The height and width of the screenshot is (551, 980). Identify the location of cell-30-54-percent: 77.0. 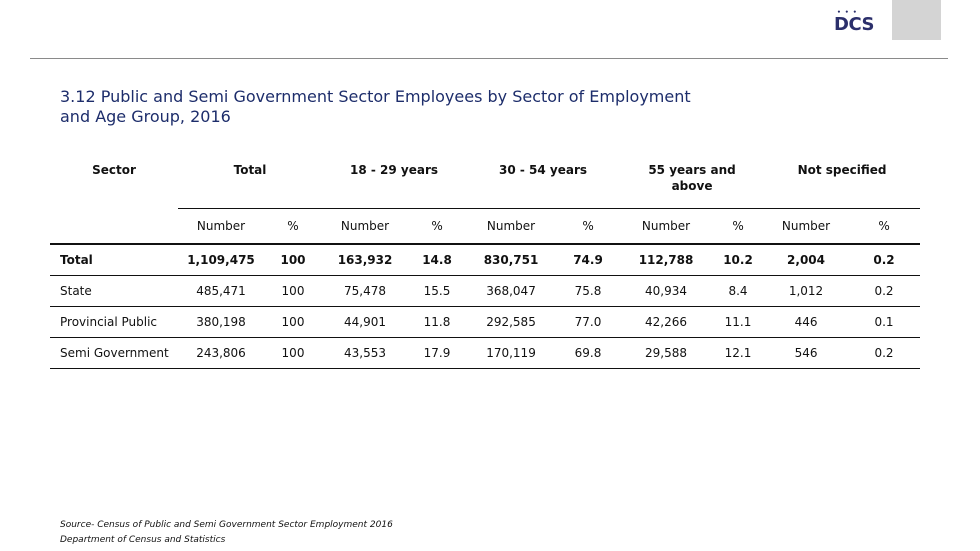
(588, 322).